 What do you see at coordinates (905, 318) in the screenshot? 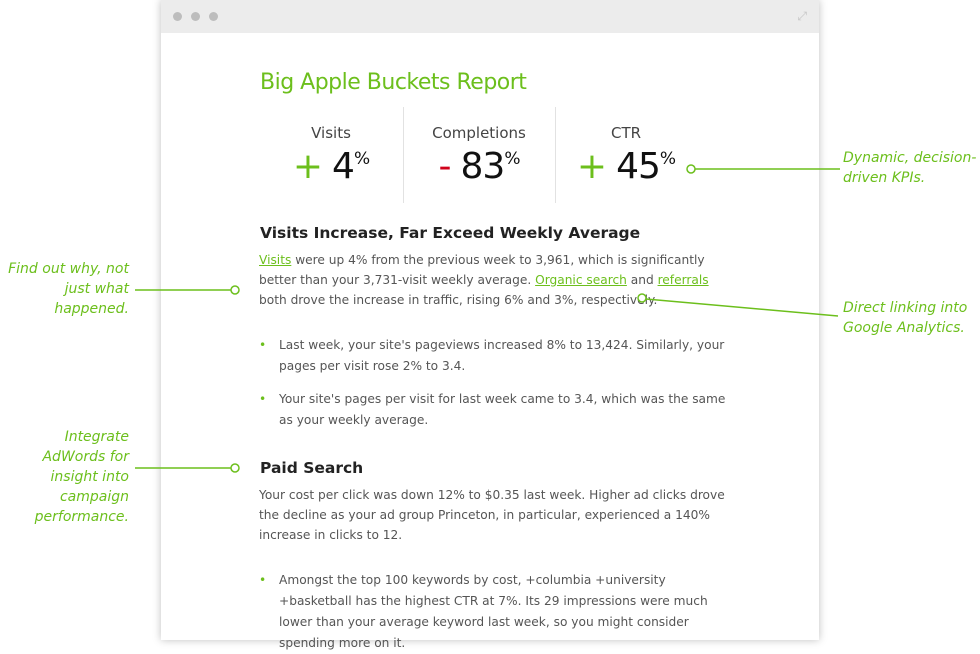
I see `annotation-linking: Direct linking into Google Analytics.` at bounding box center [905, 318].